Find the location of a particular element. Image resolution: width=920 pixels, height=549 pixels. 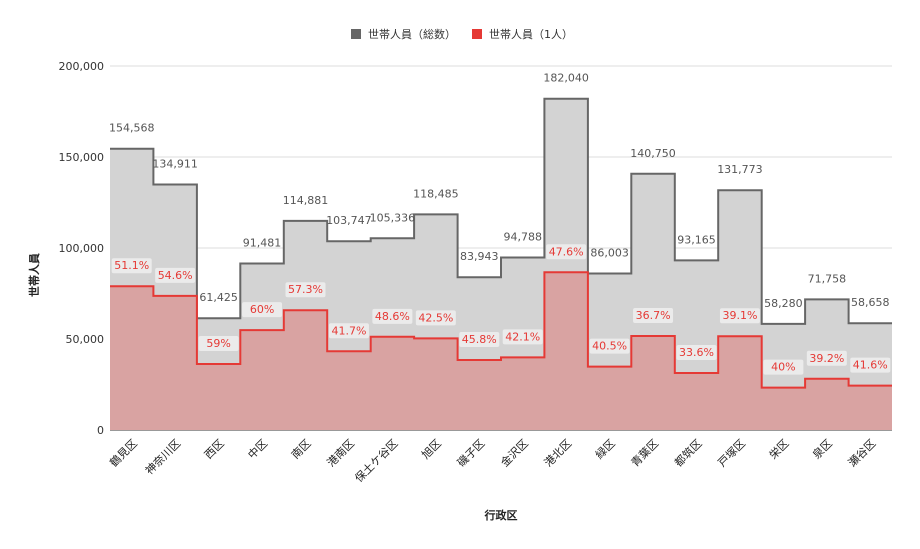

legend-swatch-single is located at coordinates (477, 34).